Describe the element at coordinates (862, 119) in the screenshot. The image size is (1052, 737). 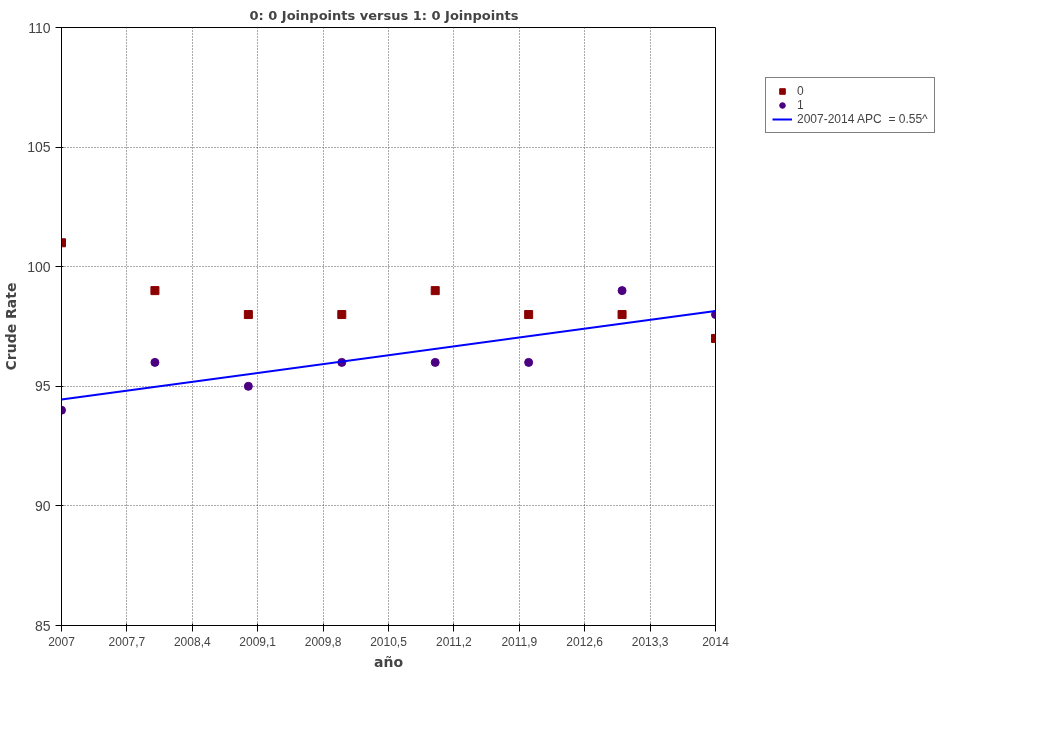
I see `legend-label: 2007-2014 APC = 0.55^` at that location.